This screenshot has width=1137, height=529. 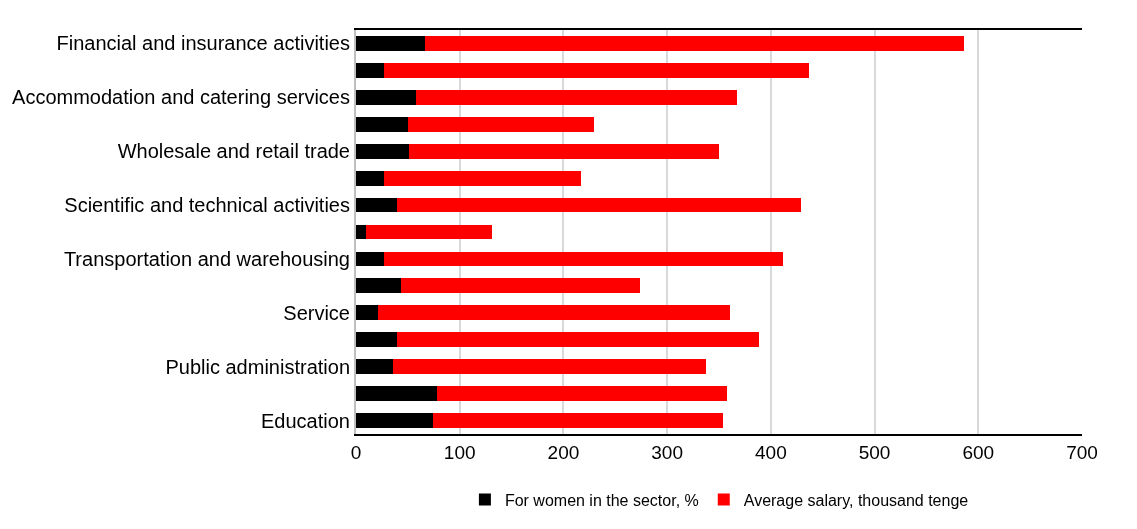 What do you see at coordinates (257, 366) in the screenshot?
I see `y-tick-label: Public administration` at bounding box center [257, 366].